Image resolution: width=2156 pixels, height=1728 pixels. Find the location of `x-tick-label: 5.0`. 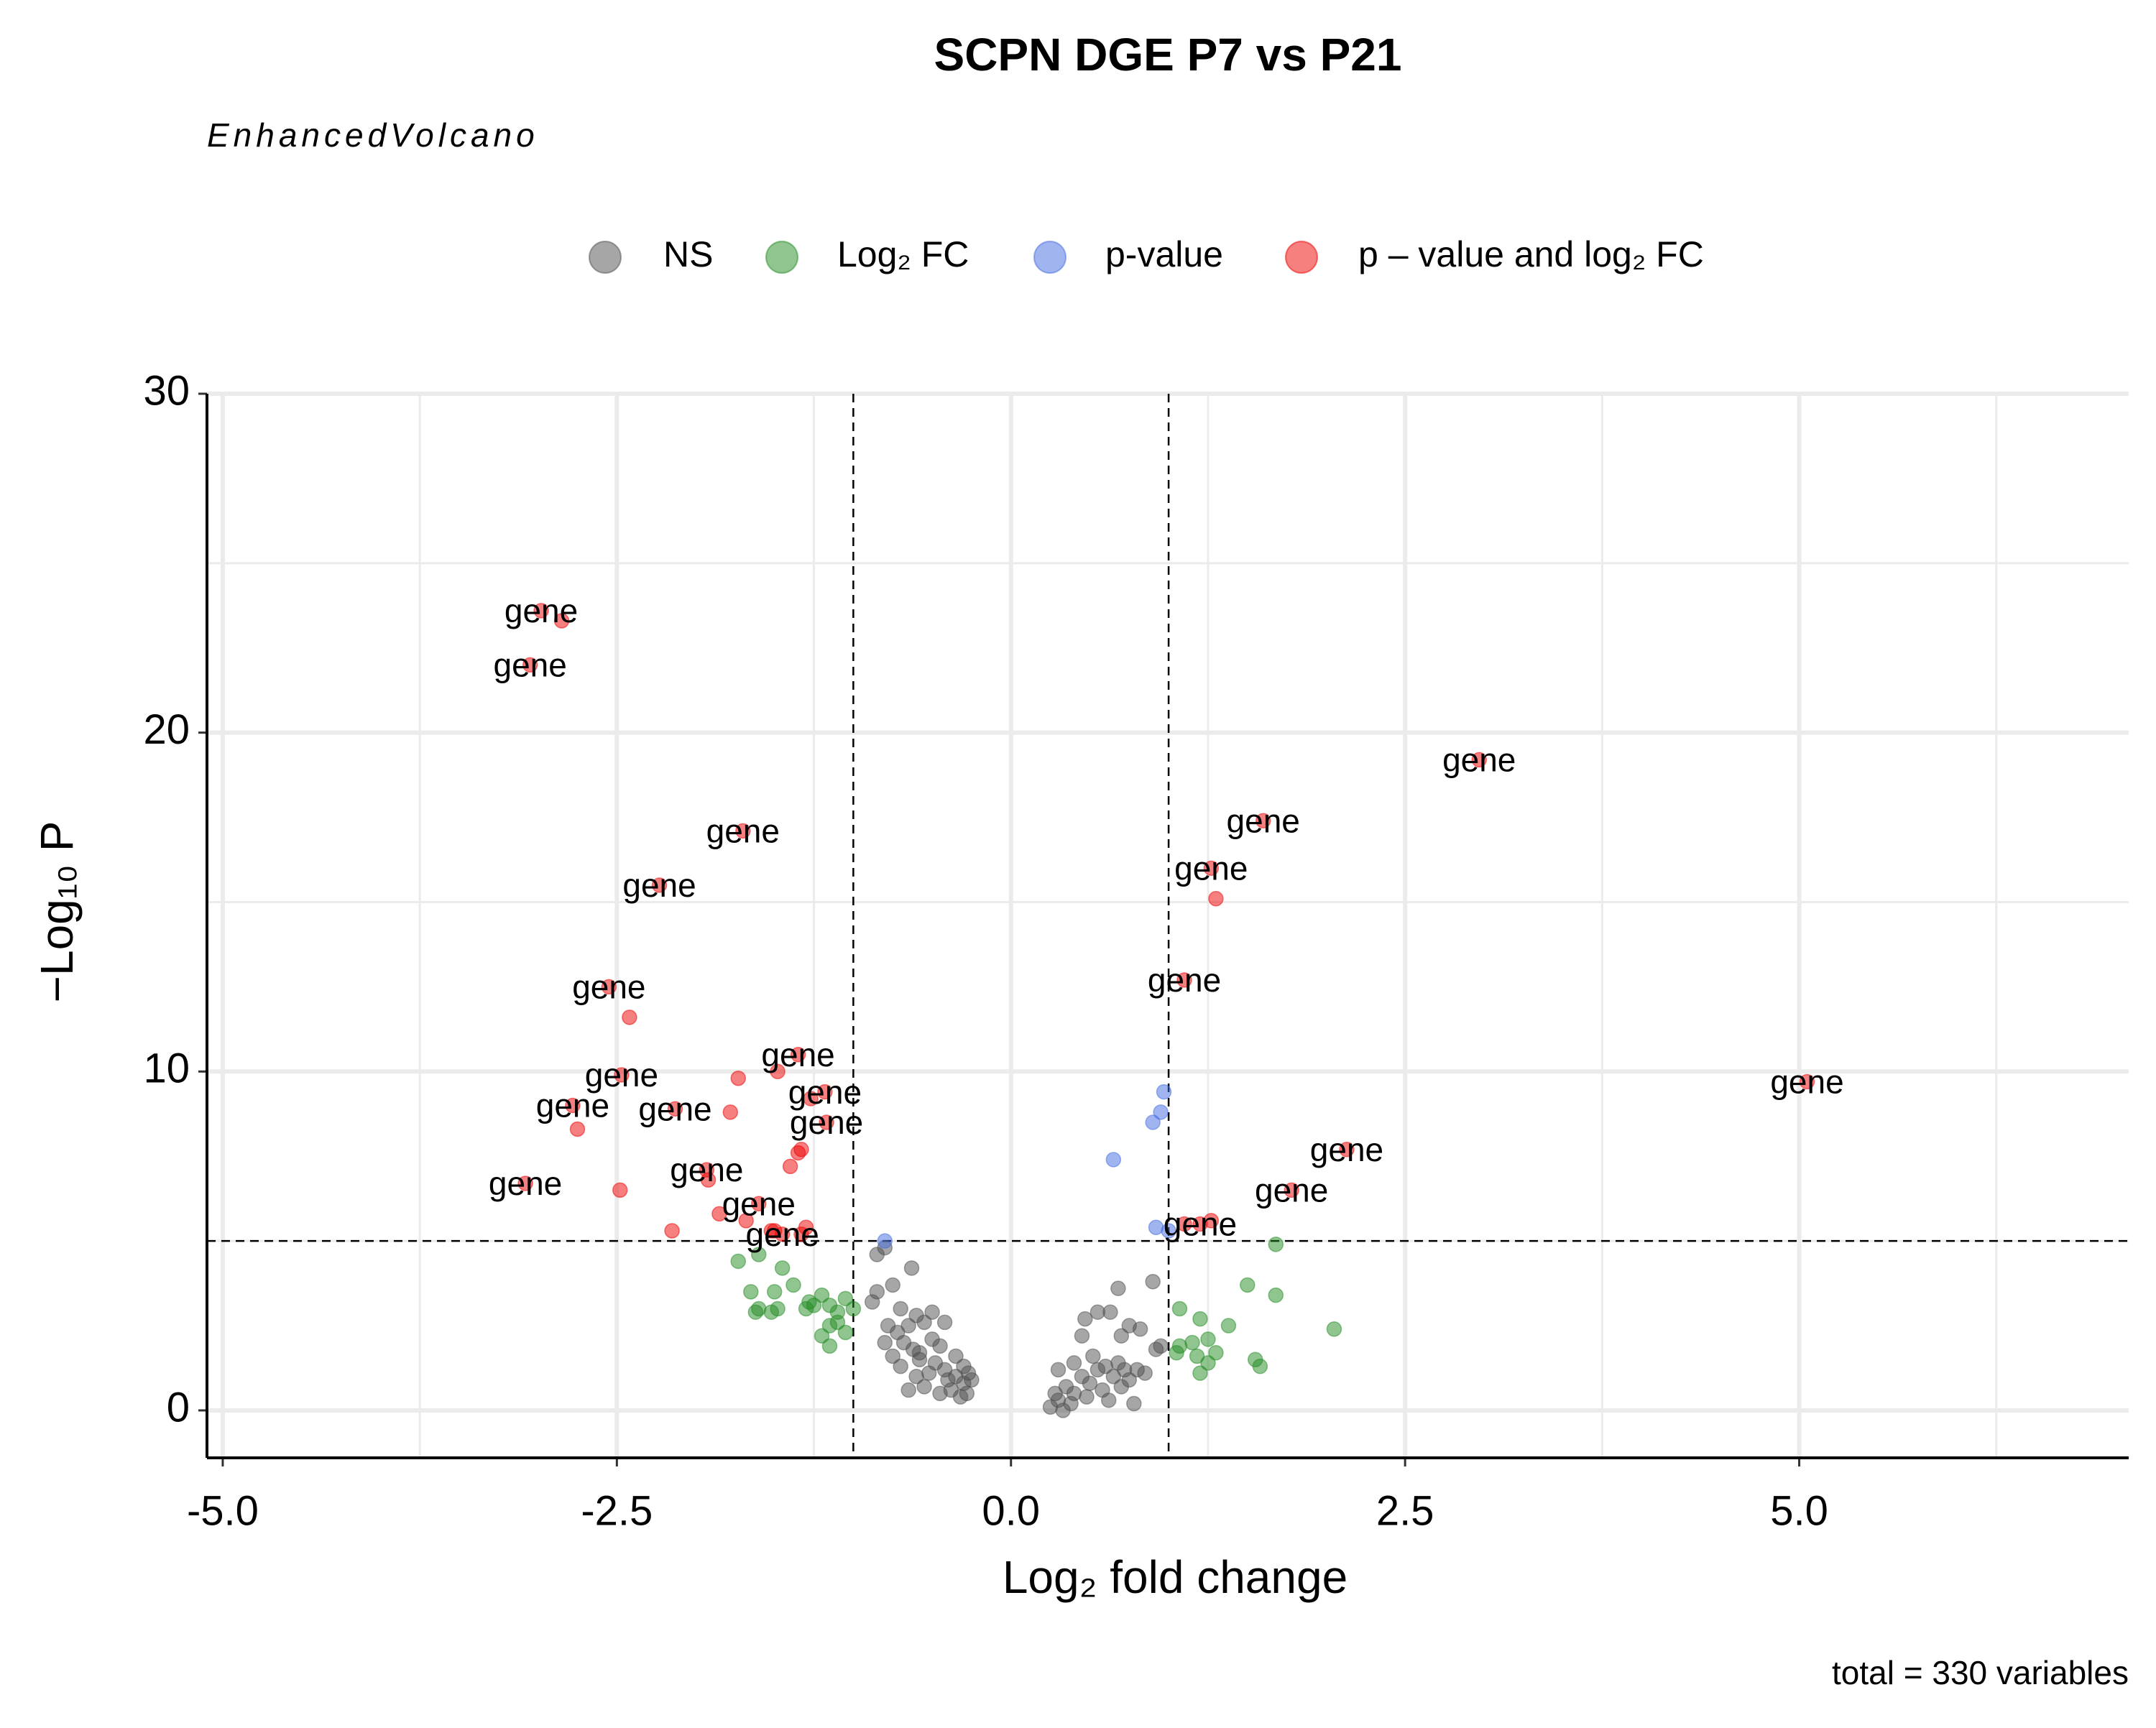

x-tick-label: 5.0 is located at coordinates (1799, 1511).